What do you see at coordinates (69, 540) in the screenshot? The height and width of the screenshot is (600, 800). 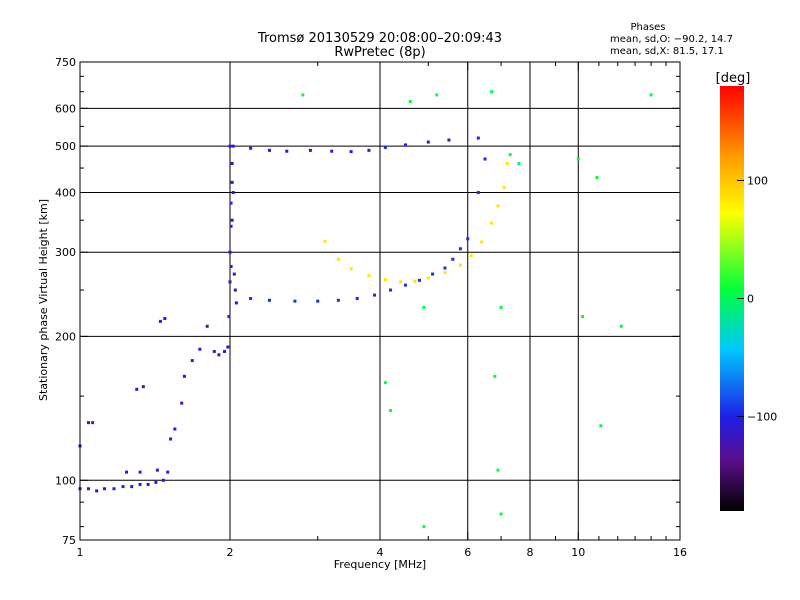 I see `y-tick-label: 75` at bounding box center [69, 540].